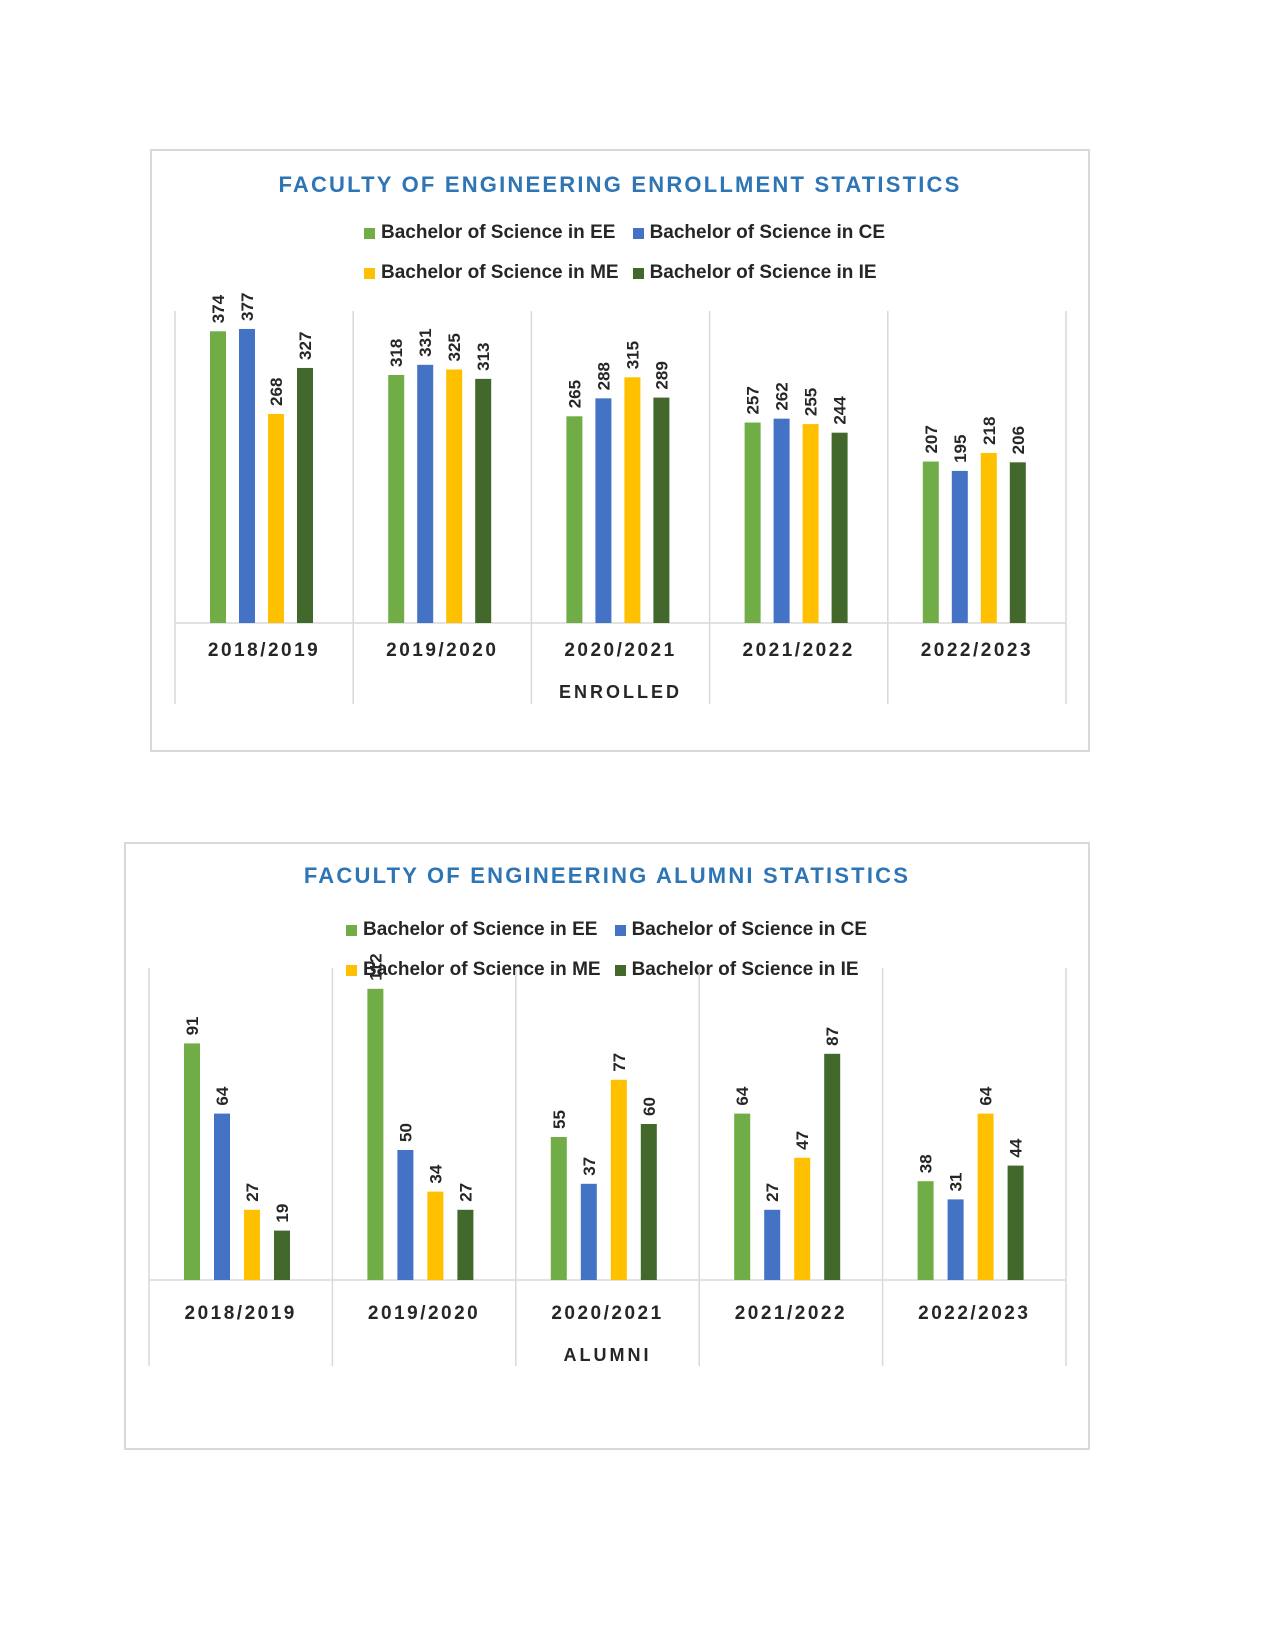 The image size is (1275, 1650). Describe the element at coordinates (425, 342) in the screenshot. I see `data-label: 331` at that location.